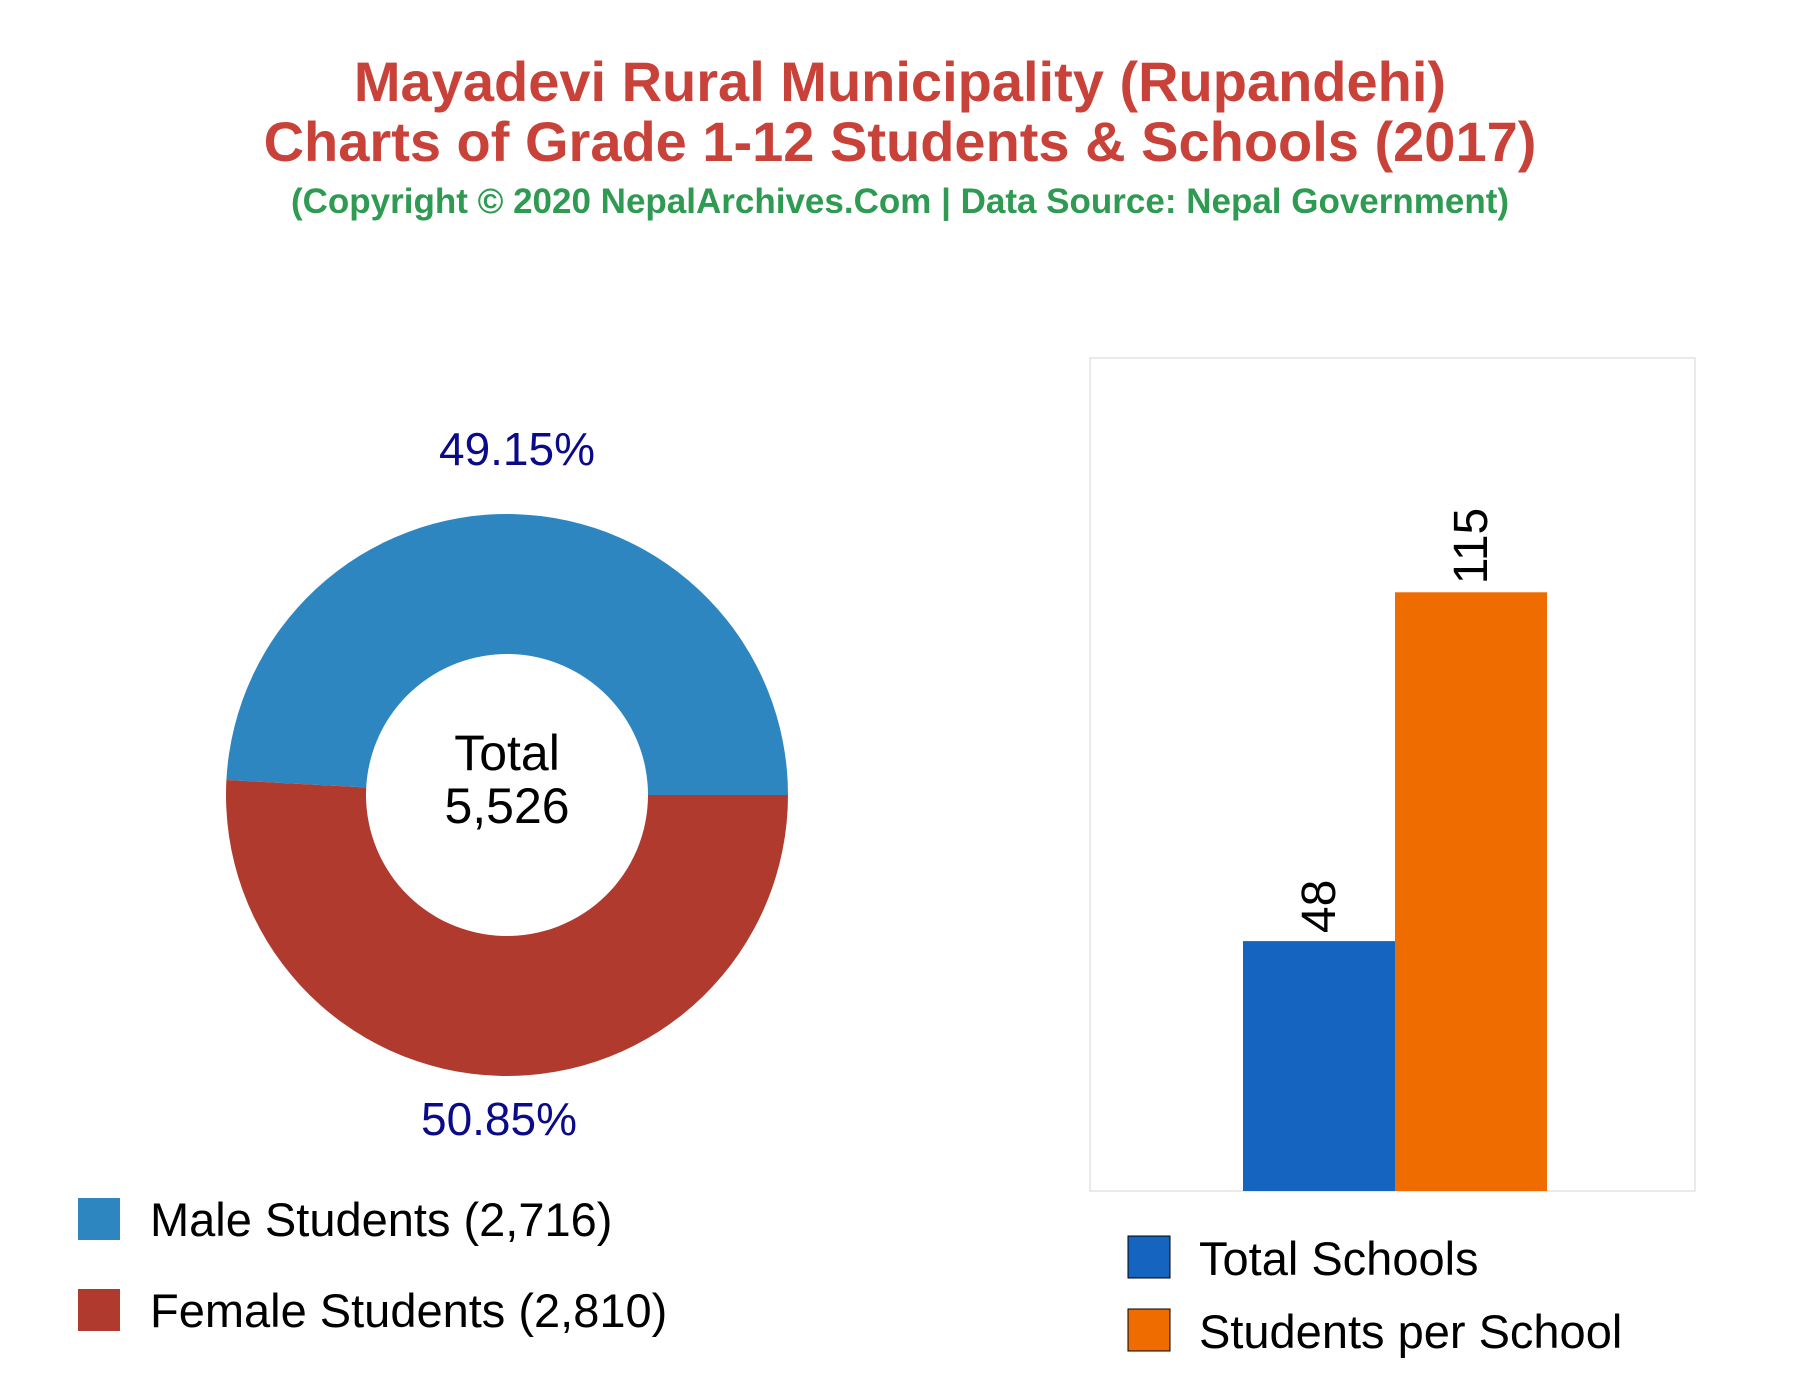 The height and width of the screenshot is (1400, 1800). I want to click on bar-legend: Total Schools Students per School, so click(1374, 1295).